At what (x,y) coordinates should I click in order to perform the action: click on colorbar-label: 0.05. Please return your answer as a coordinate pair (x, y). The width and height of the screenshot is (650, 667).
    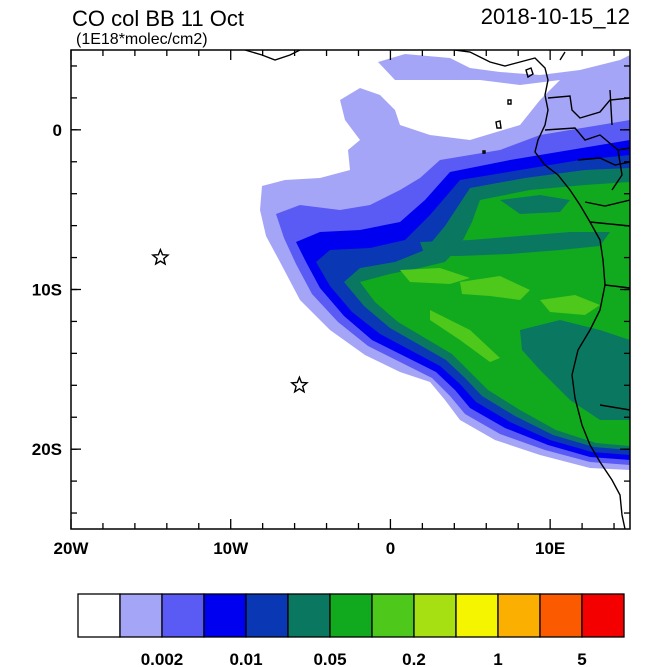
    Looking at the image, I should click on (329, 658).